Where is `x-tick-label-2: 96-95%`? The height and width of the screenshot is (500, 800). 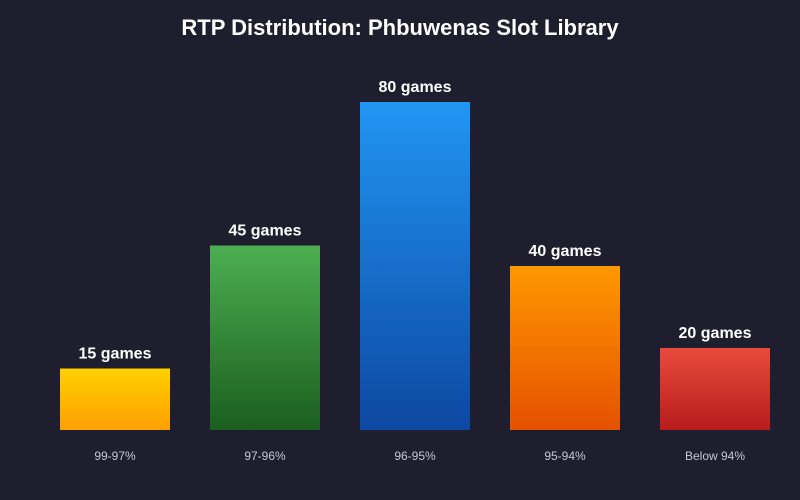
x-tick-label-2: 96-95% is located at coordinates (415, 456).